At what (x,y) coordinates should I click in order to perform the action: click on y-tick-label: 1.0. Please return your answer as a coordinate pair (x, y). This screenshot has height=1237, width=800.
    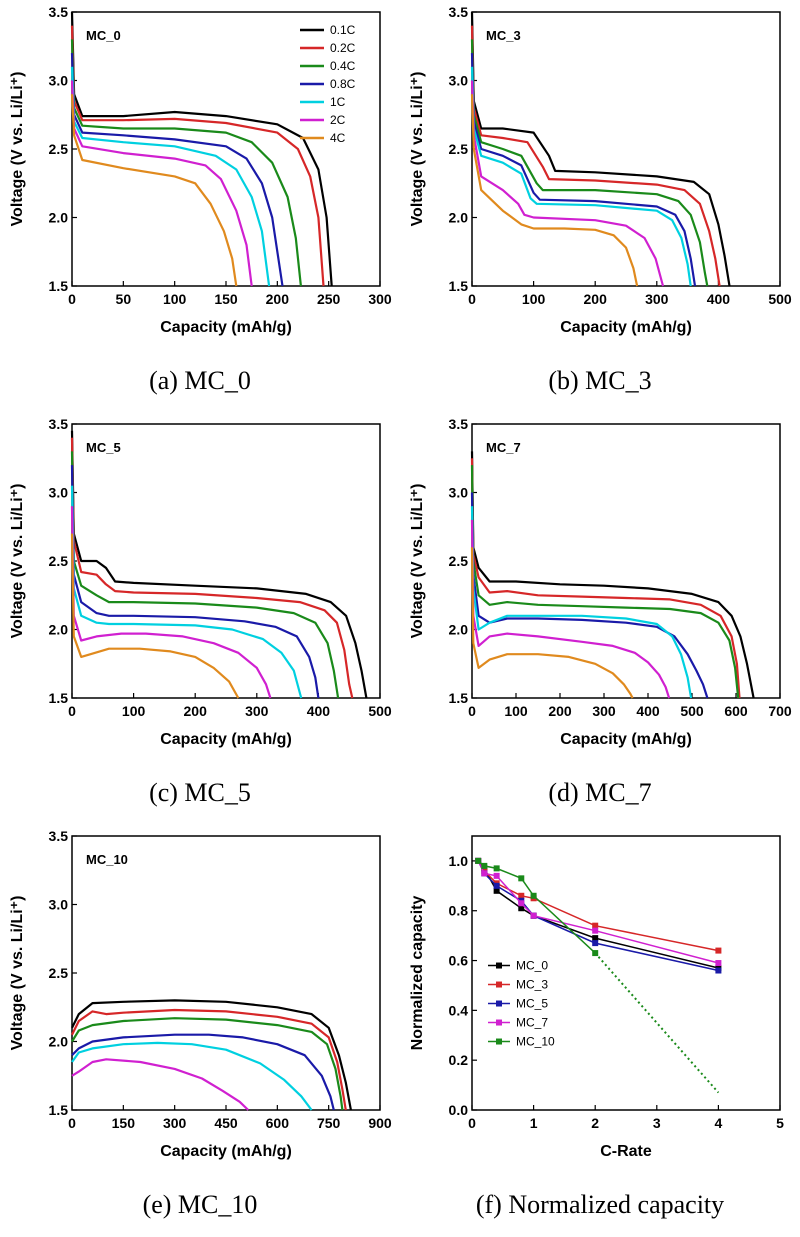
    Looking at the image, I should click on (459, 861).